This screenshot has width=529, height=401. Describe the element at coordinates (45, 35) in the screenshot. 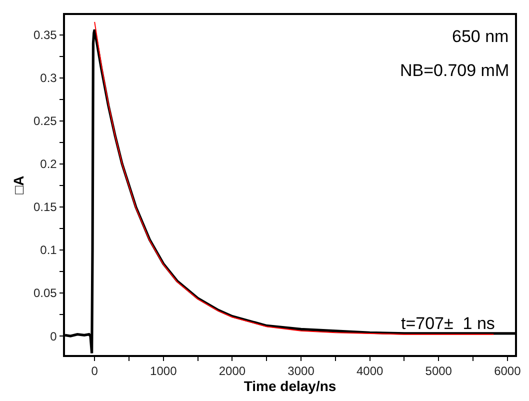

I see `y-tick-label: 0.35` at that location.